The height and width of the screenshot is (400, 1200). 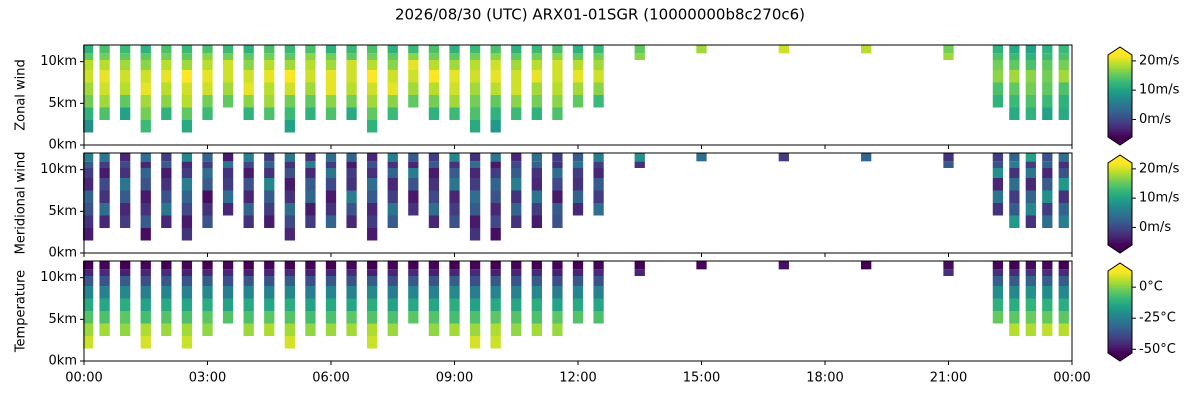 I want to click on y-axis-label: Meridional wind, so click(x=21, y=203).